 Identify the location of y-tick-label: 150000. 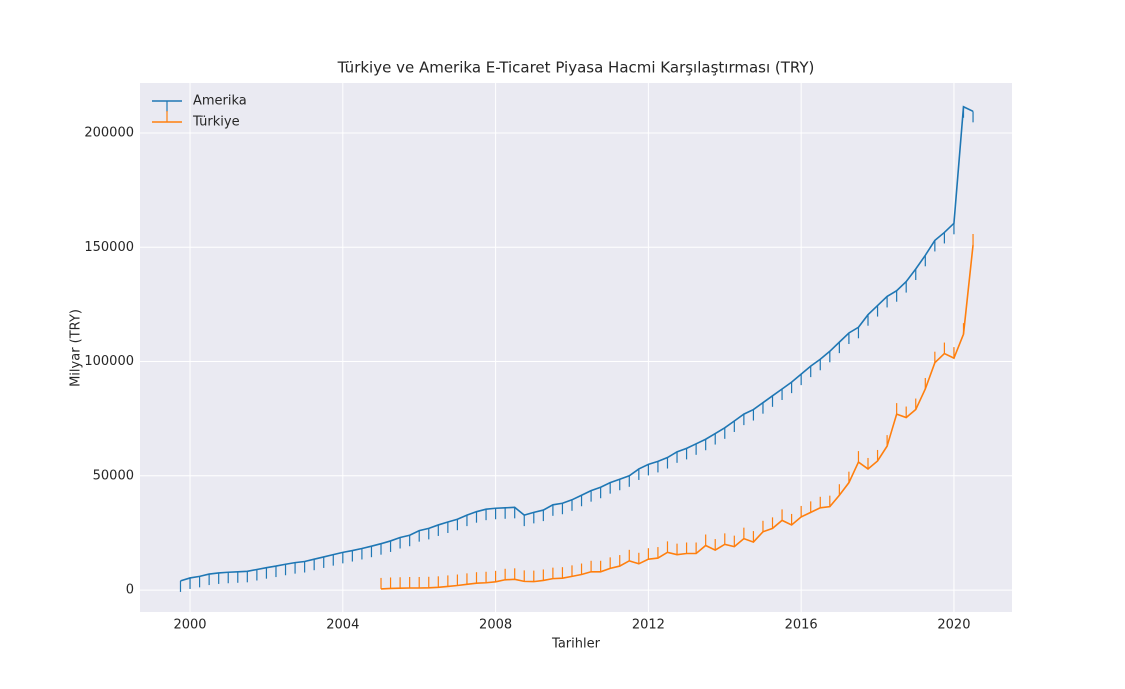
(109, 247).